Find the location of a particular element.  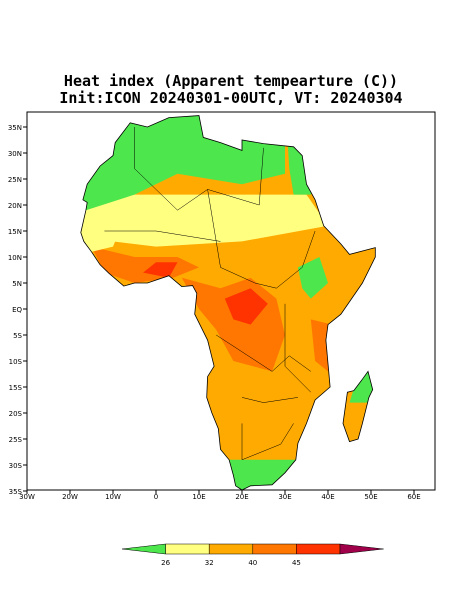

lon-label: 60E is located at coordinates (413, 497).